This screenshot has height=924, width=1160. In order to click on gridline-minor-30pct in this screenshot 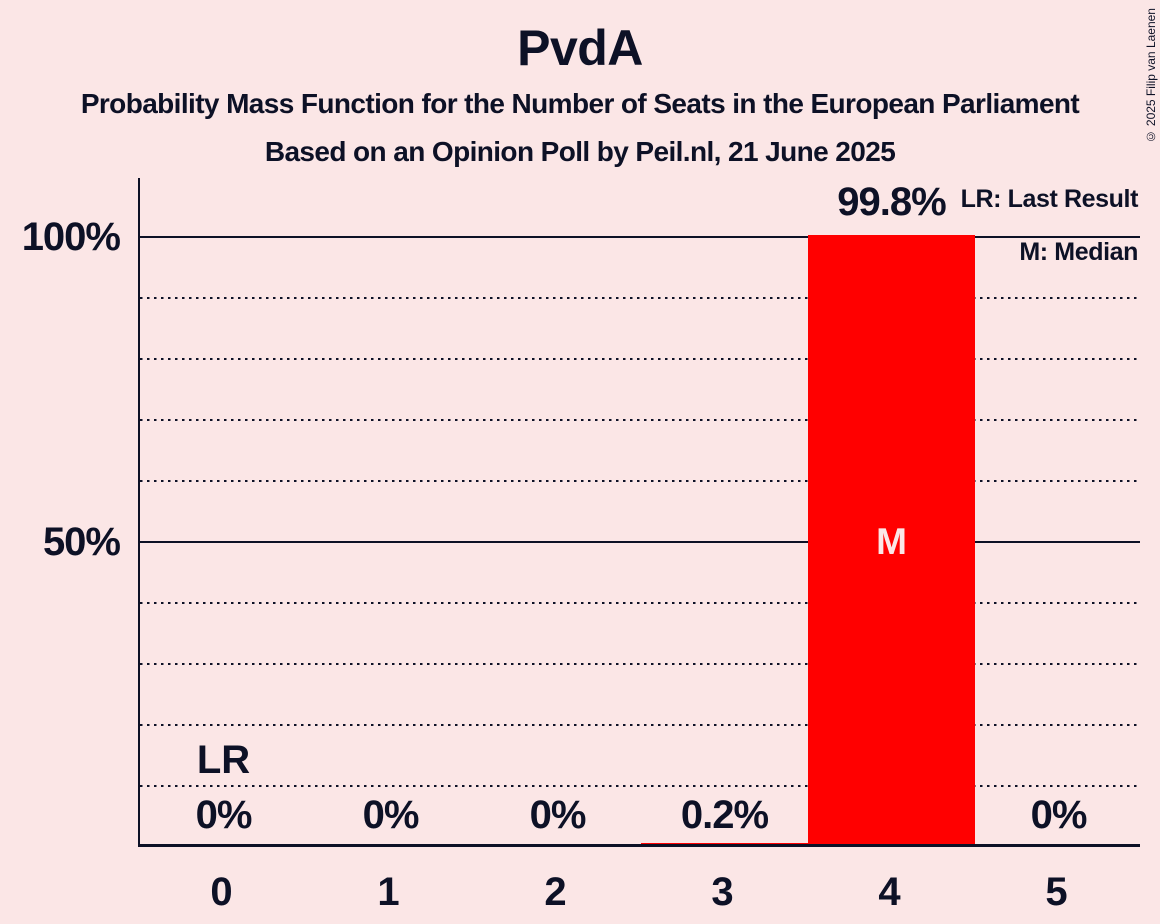, I will do `click(640, 664)`.